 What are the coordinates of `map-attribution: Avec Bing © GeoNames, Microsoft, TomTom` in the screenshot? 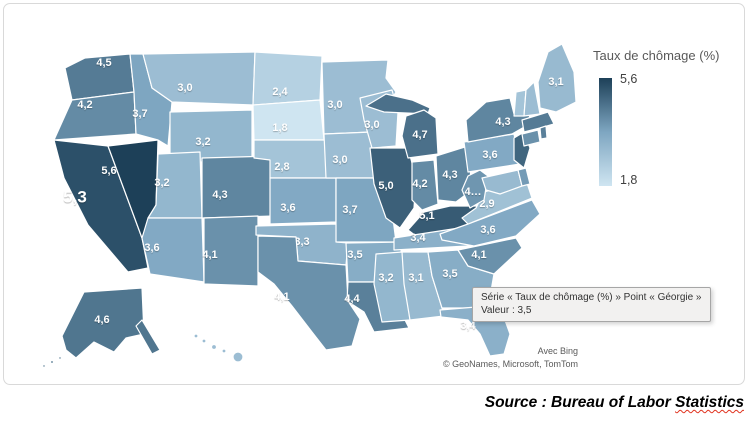 It's located at (479, 358).